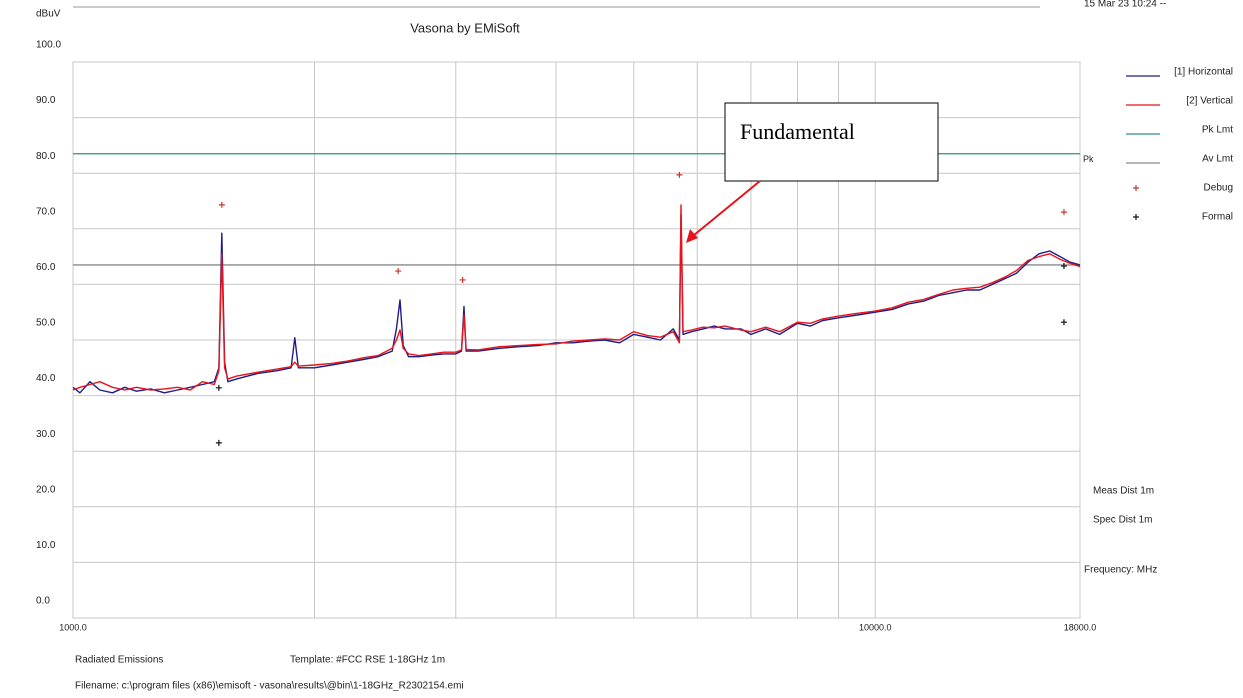  I want to click on side-note: Meas Dist 1m, so click(1123, 491).